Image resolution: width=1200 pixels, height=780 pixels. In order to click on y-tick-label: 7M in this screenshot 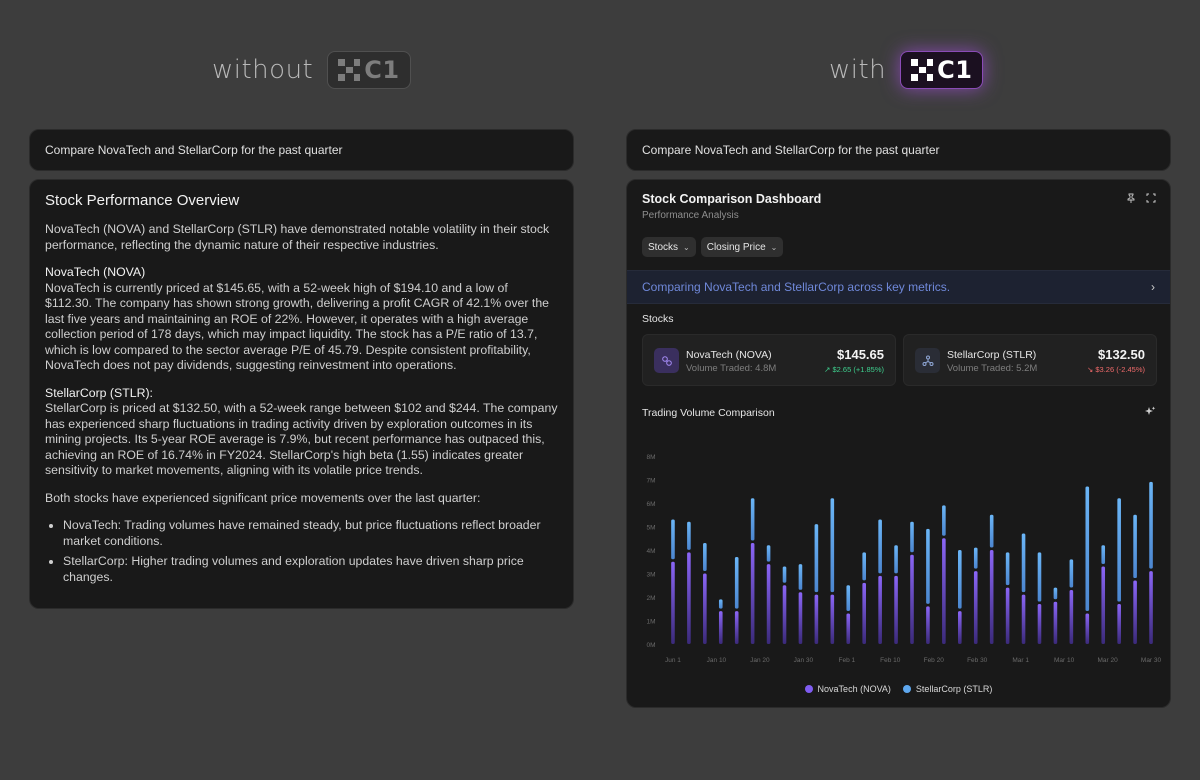, I will do `click(650, 481)`.